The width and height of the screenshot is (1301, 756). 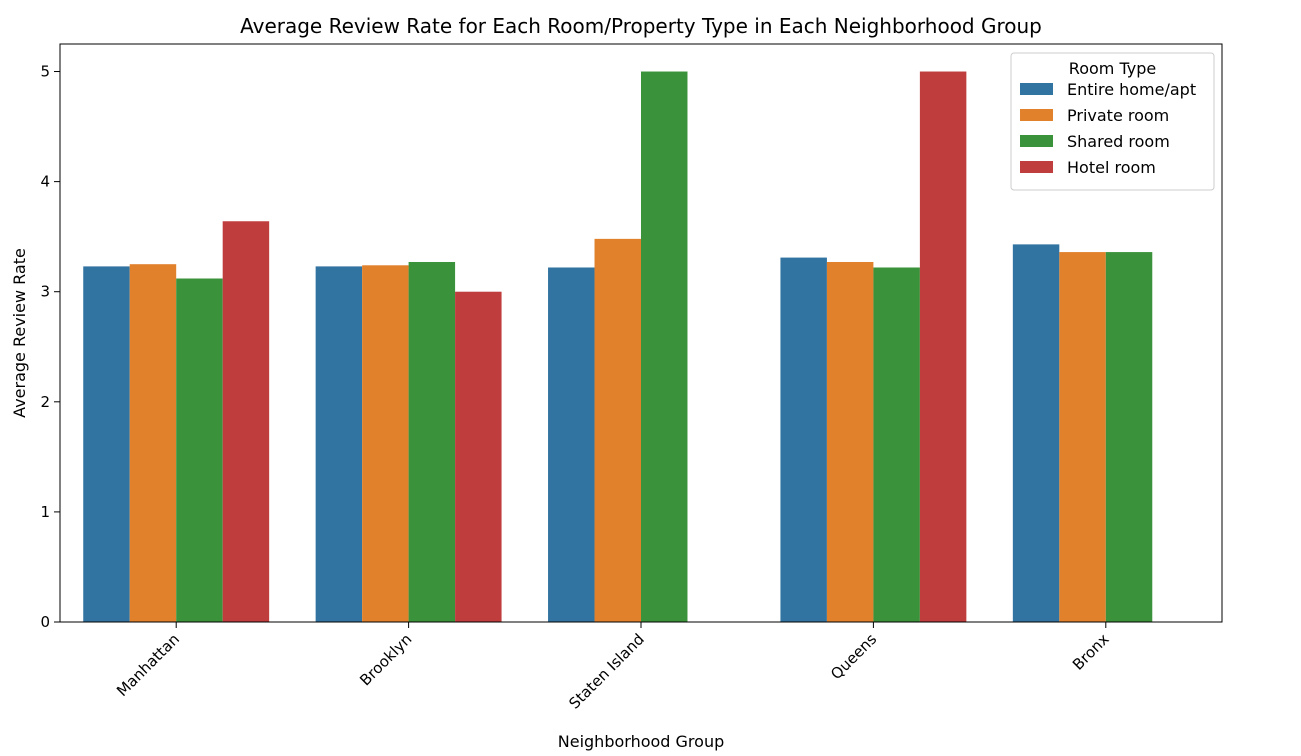 What do you see at coordinates (45, 72) in the screenshot?
I see `y-tick-label: 5` at bounding box center [45, 72].